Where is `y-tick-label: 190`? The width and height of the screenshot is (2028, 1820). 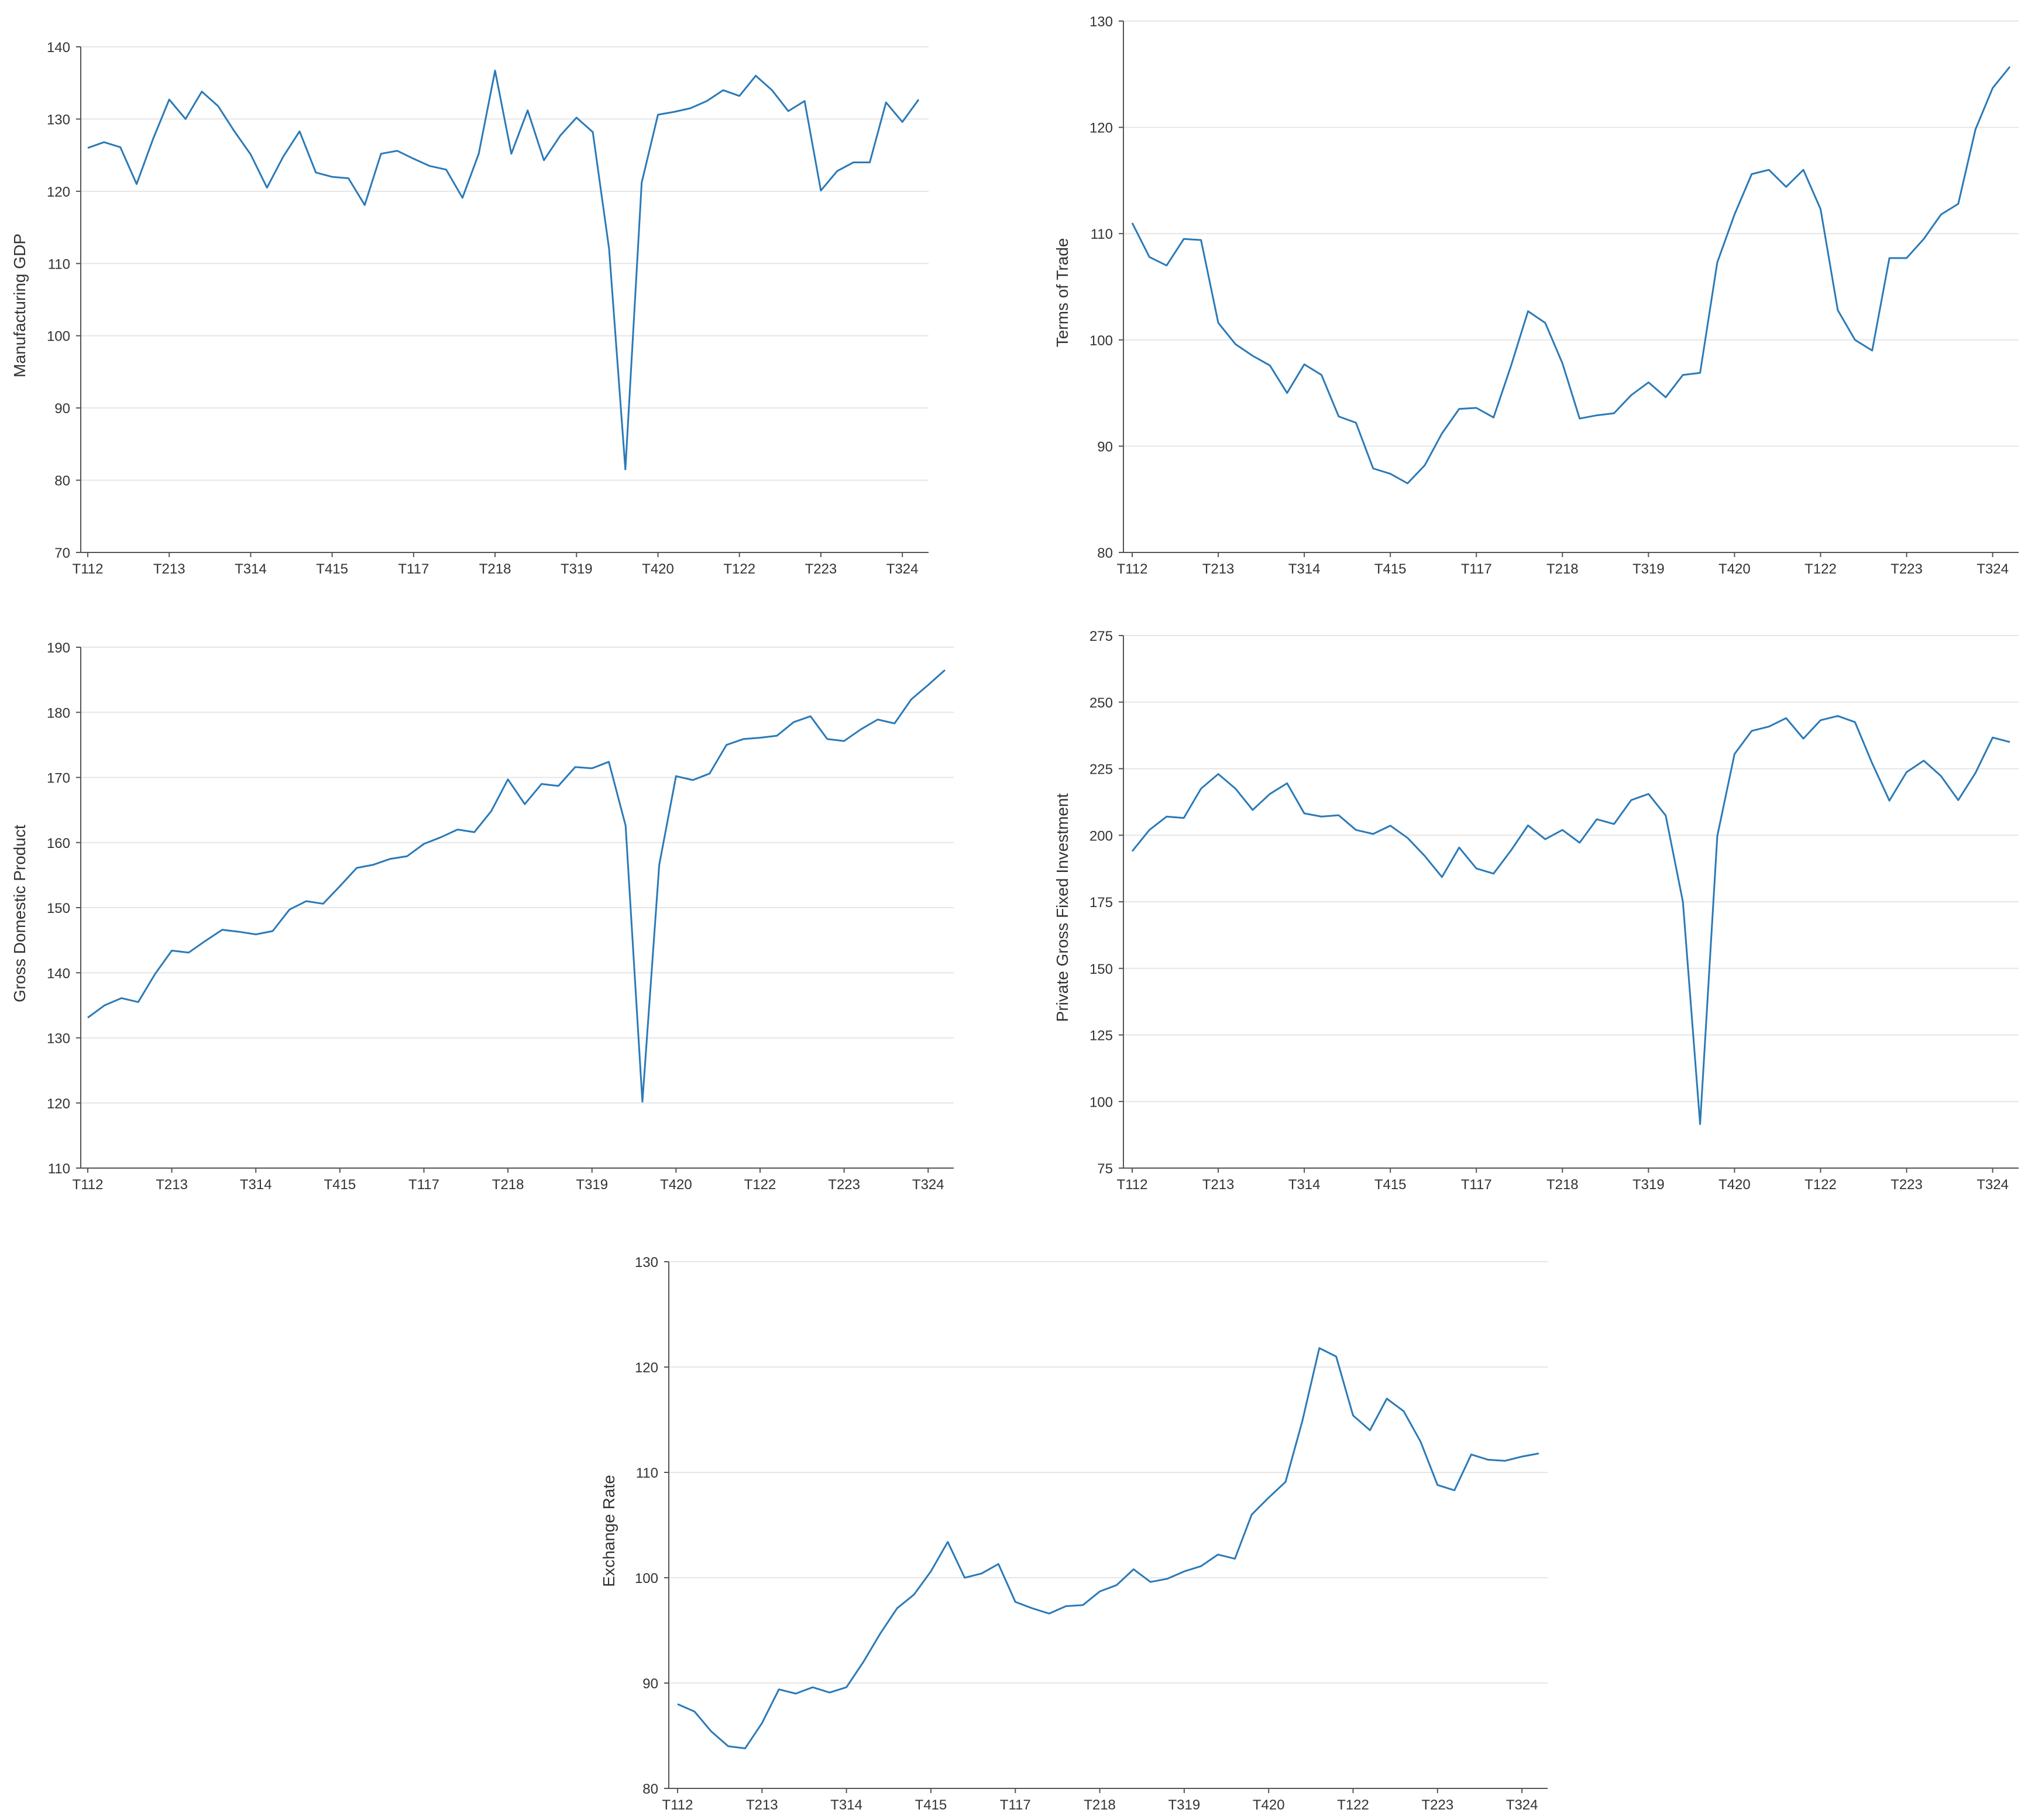
y-tick-label: 190 is located at coordinates (58, 648).